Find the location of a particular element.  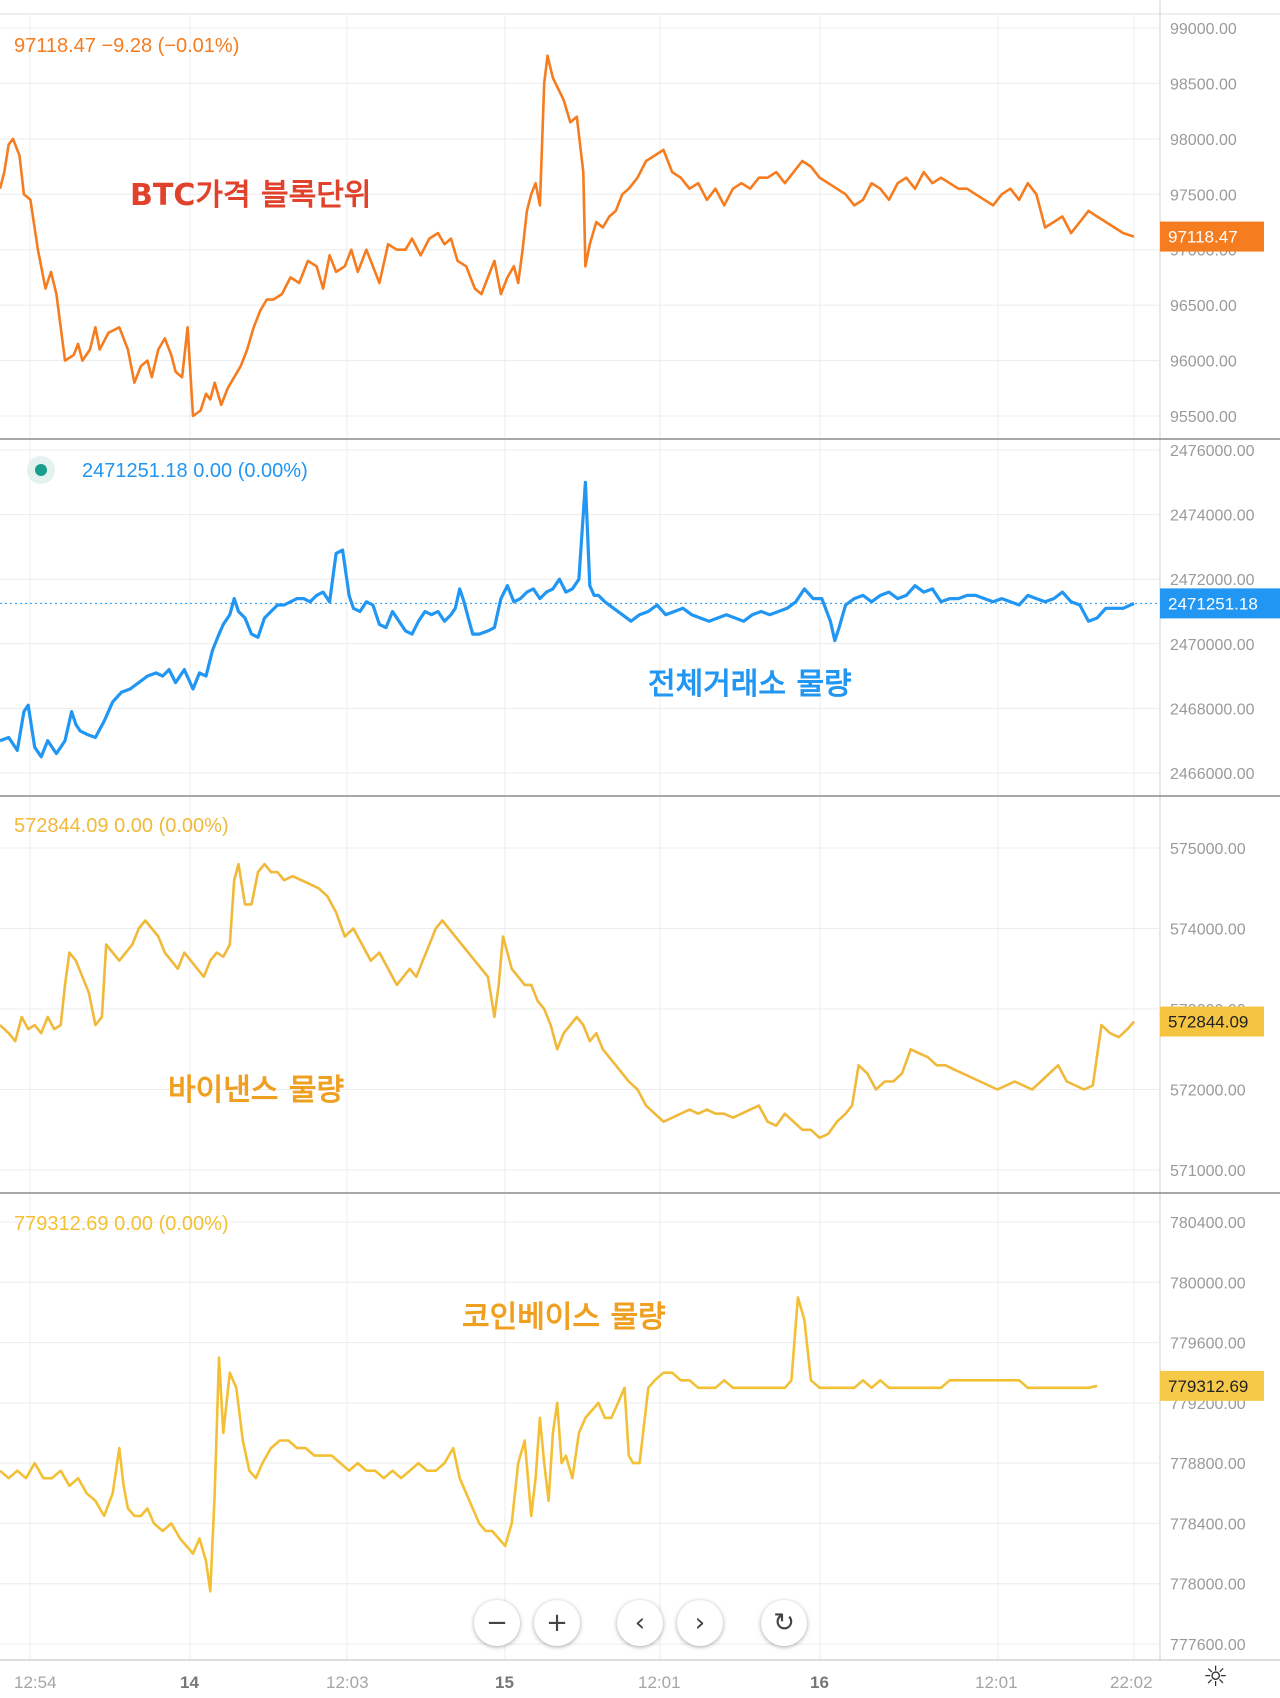

x-tick-label: 14 is located at coordinates (189, 1682).